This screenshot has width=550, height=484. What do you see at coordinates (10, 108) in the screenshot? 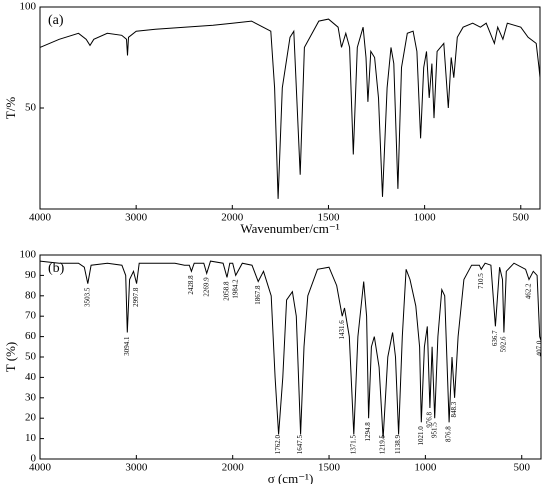
I see `y-axis-title: T/%` at bounding box center [10, 108].